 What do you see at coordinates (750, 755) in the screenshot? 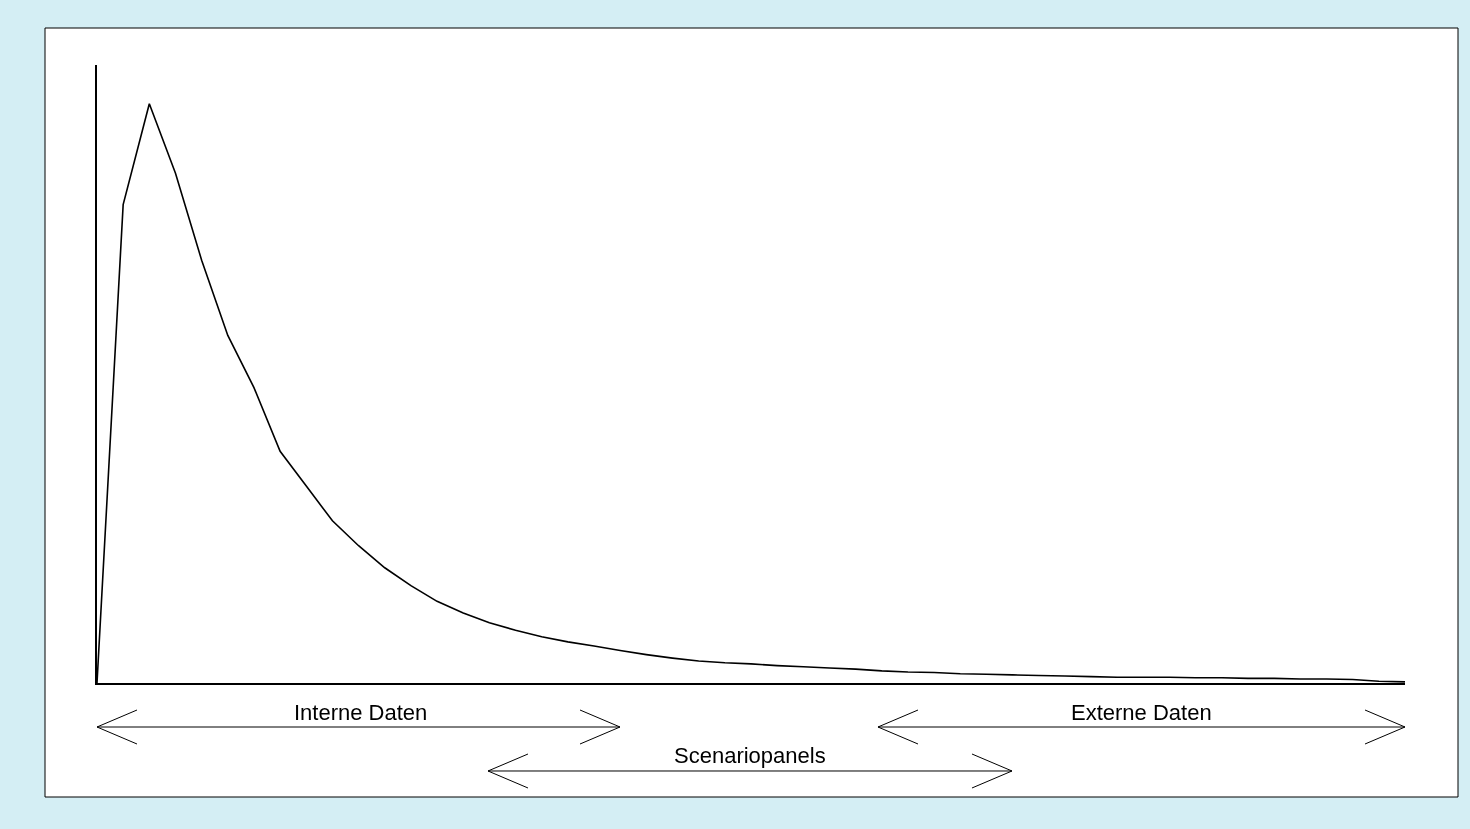
I see `text: Scenariopanels` at bounding box center [750, 755].